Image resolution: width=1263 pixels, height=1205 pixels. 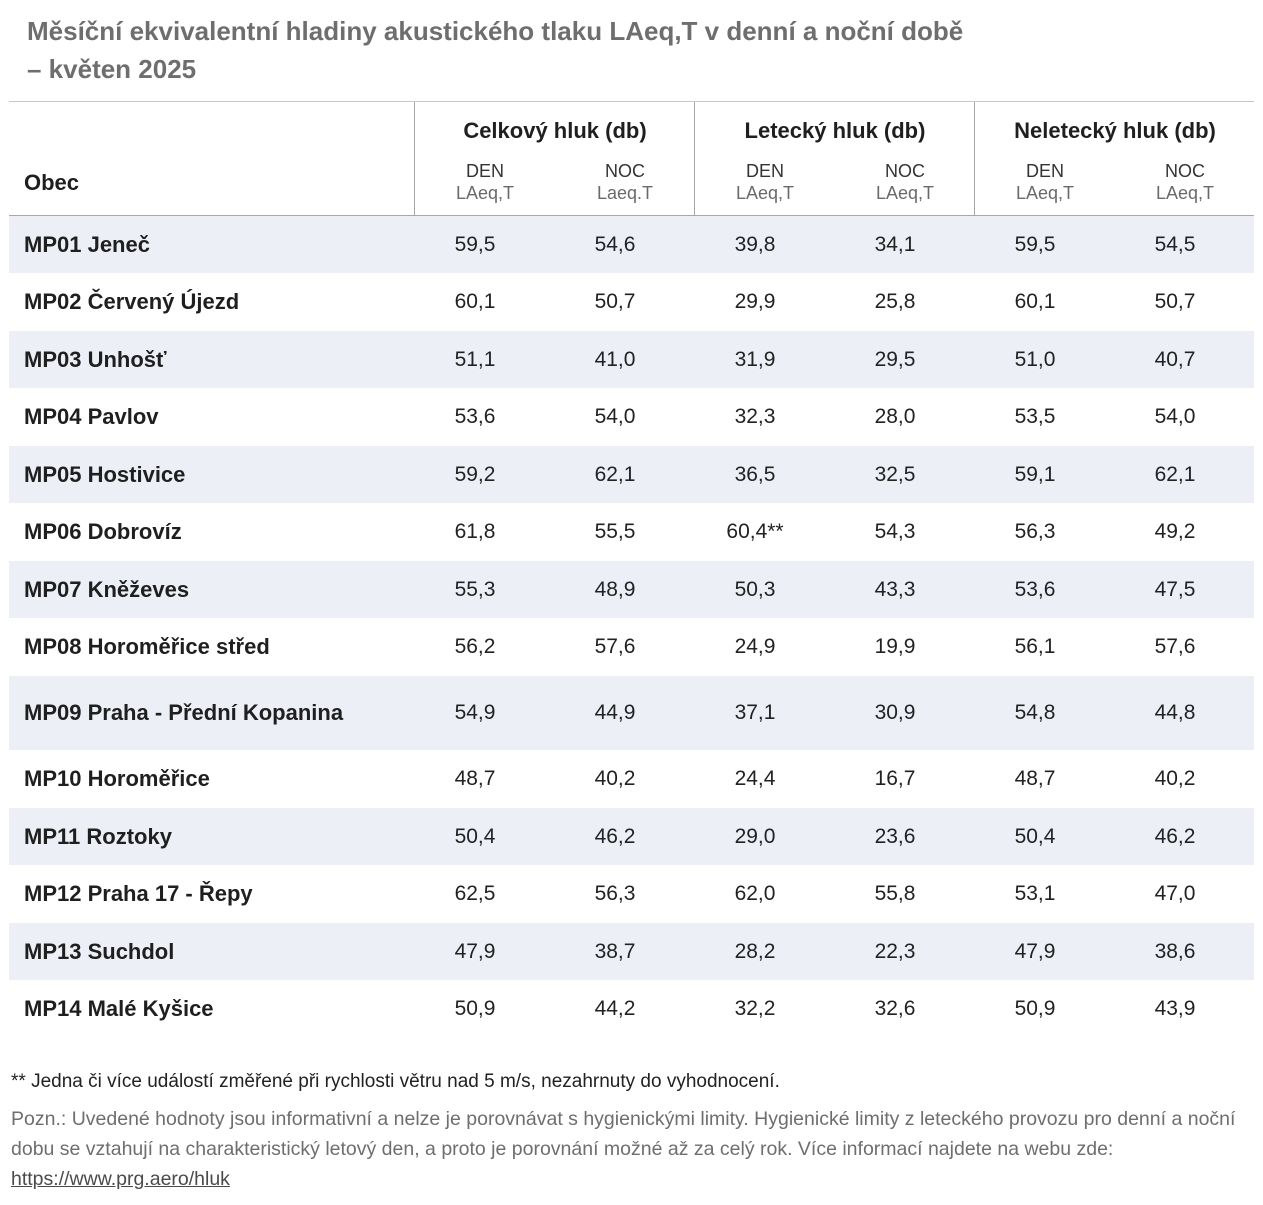 What do you see at coordinates (1035, 474) in the screenshot?
I see `value-cell: 59,1` at bounding box center [1035, 474].